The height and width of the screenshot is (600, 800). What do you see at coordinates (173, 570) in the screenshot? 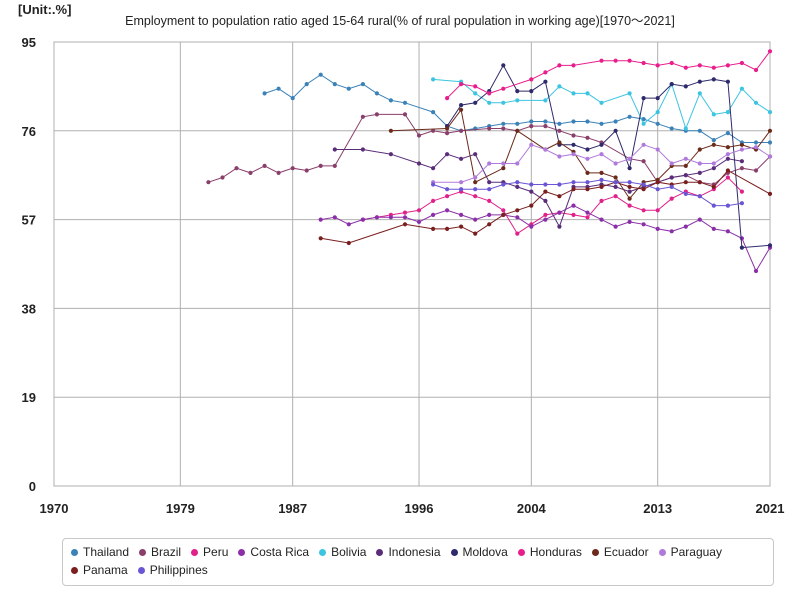
I see `legend-item: Philippines` at bounding box center [173, 570].